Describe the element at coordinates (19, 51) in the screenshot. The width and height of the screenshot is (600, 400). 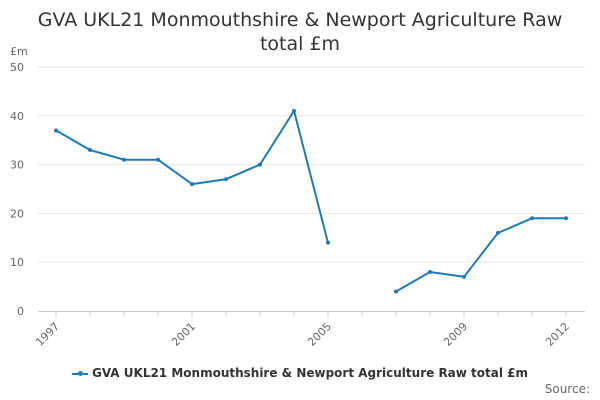
I see `y-unit-label: £m` at that location.